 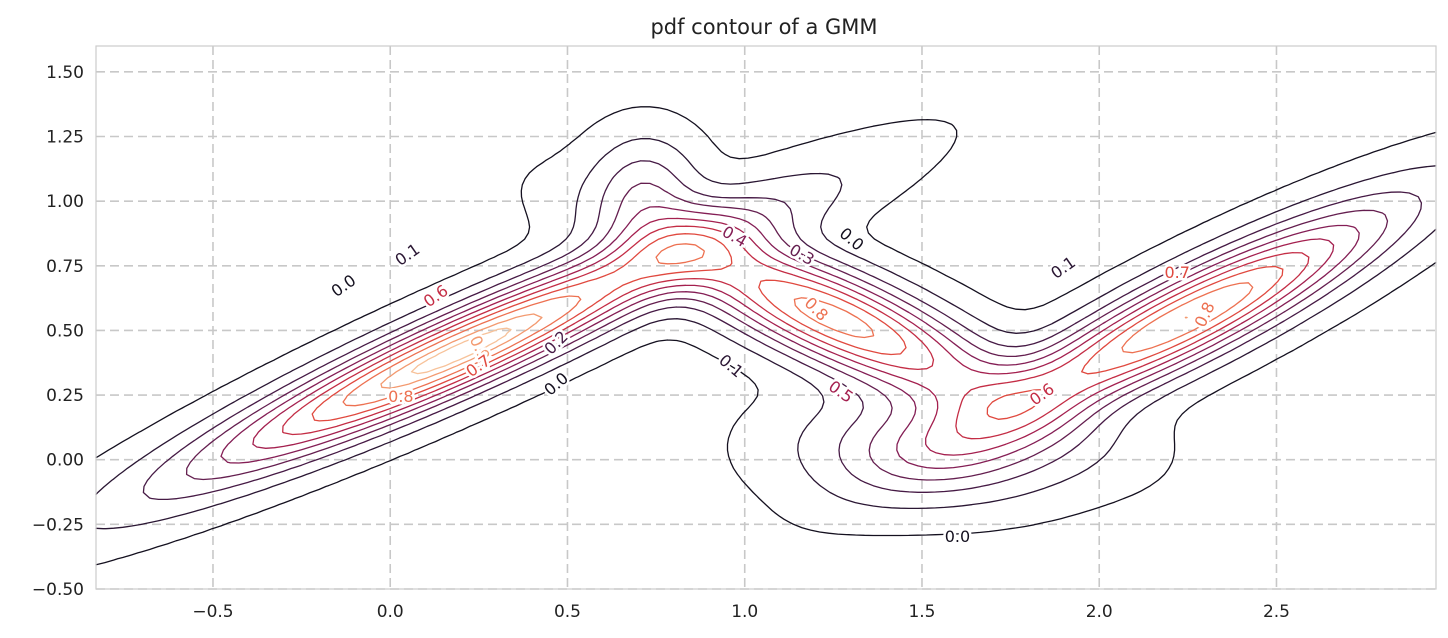 What do you see at coordinates (1042, 394) in the screenshot?
I see `contour-label: 0.6` at bounding box center [1042, 394].